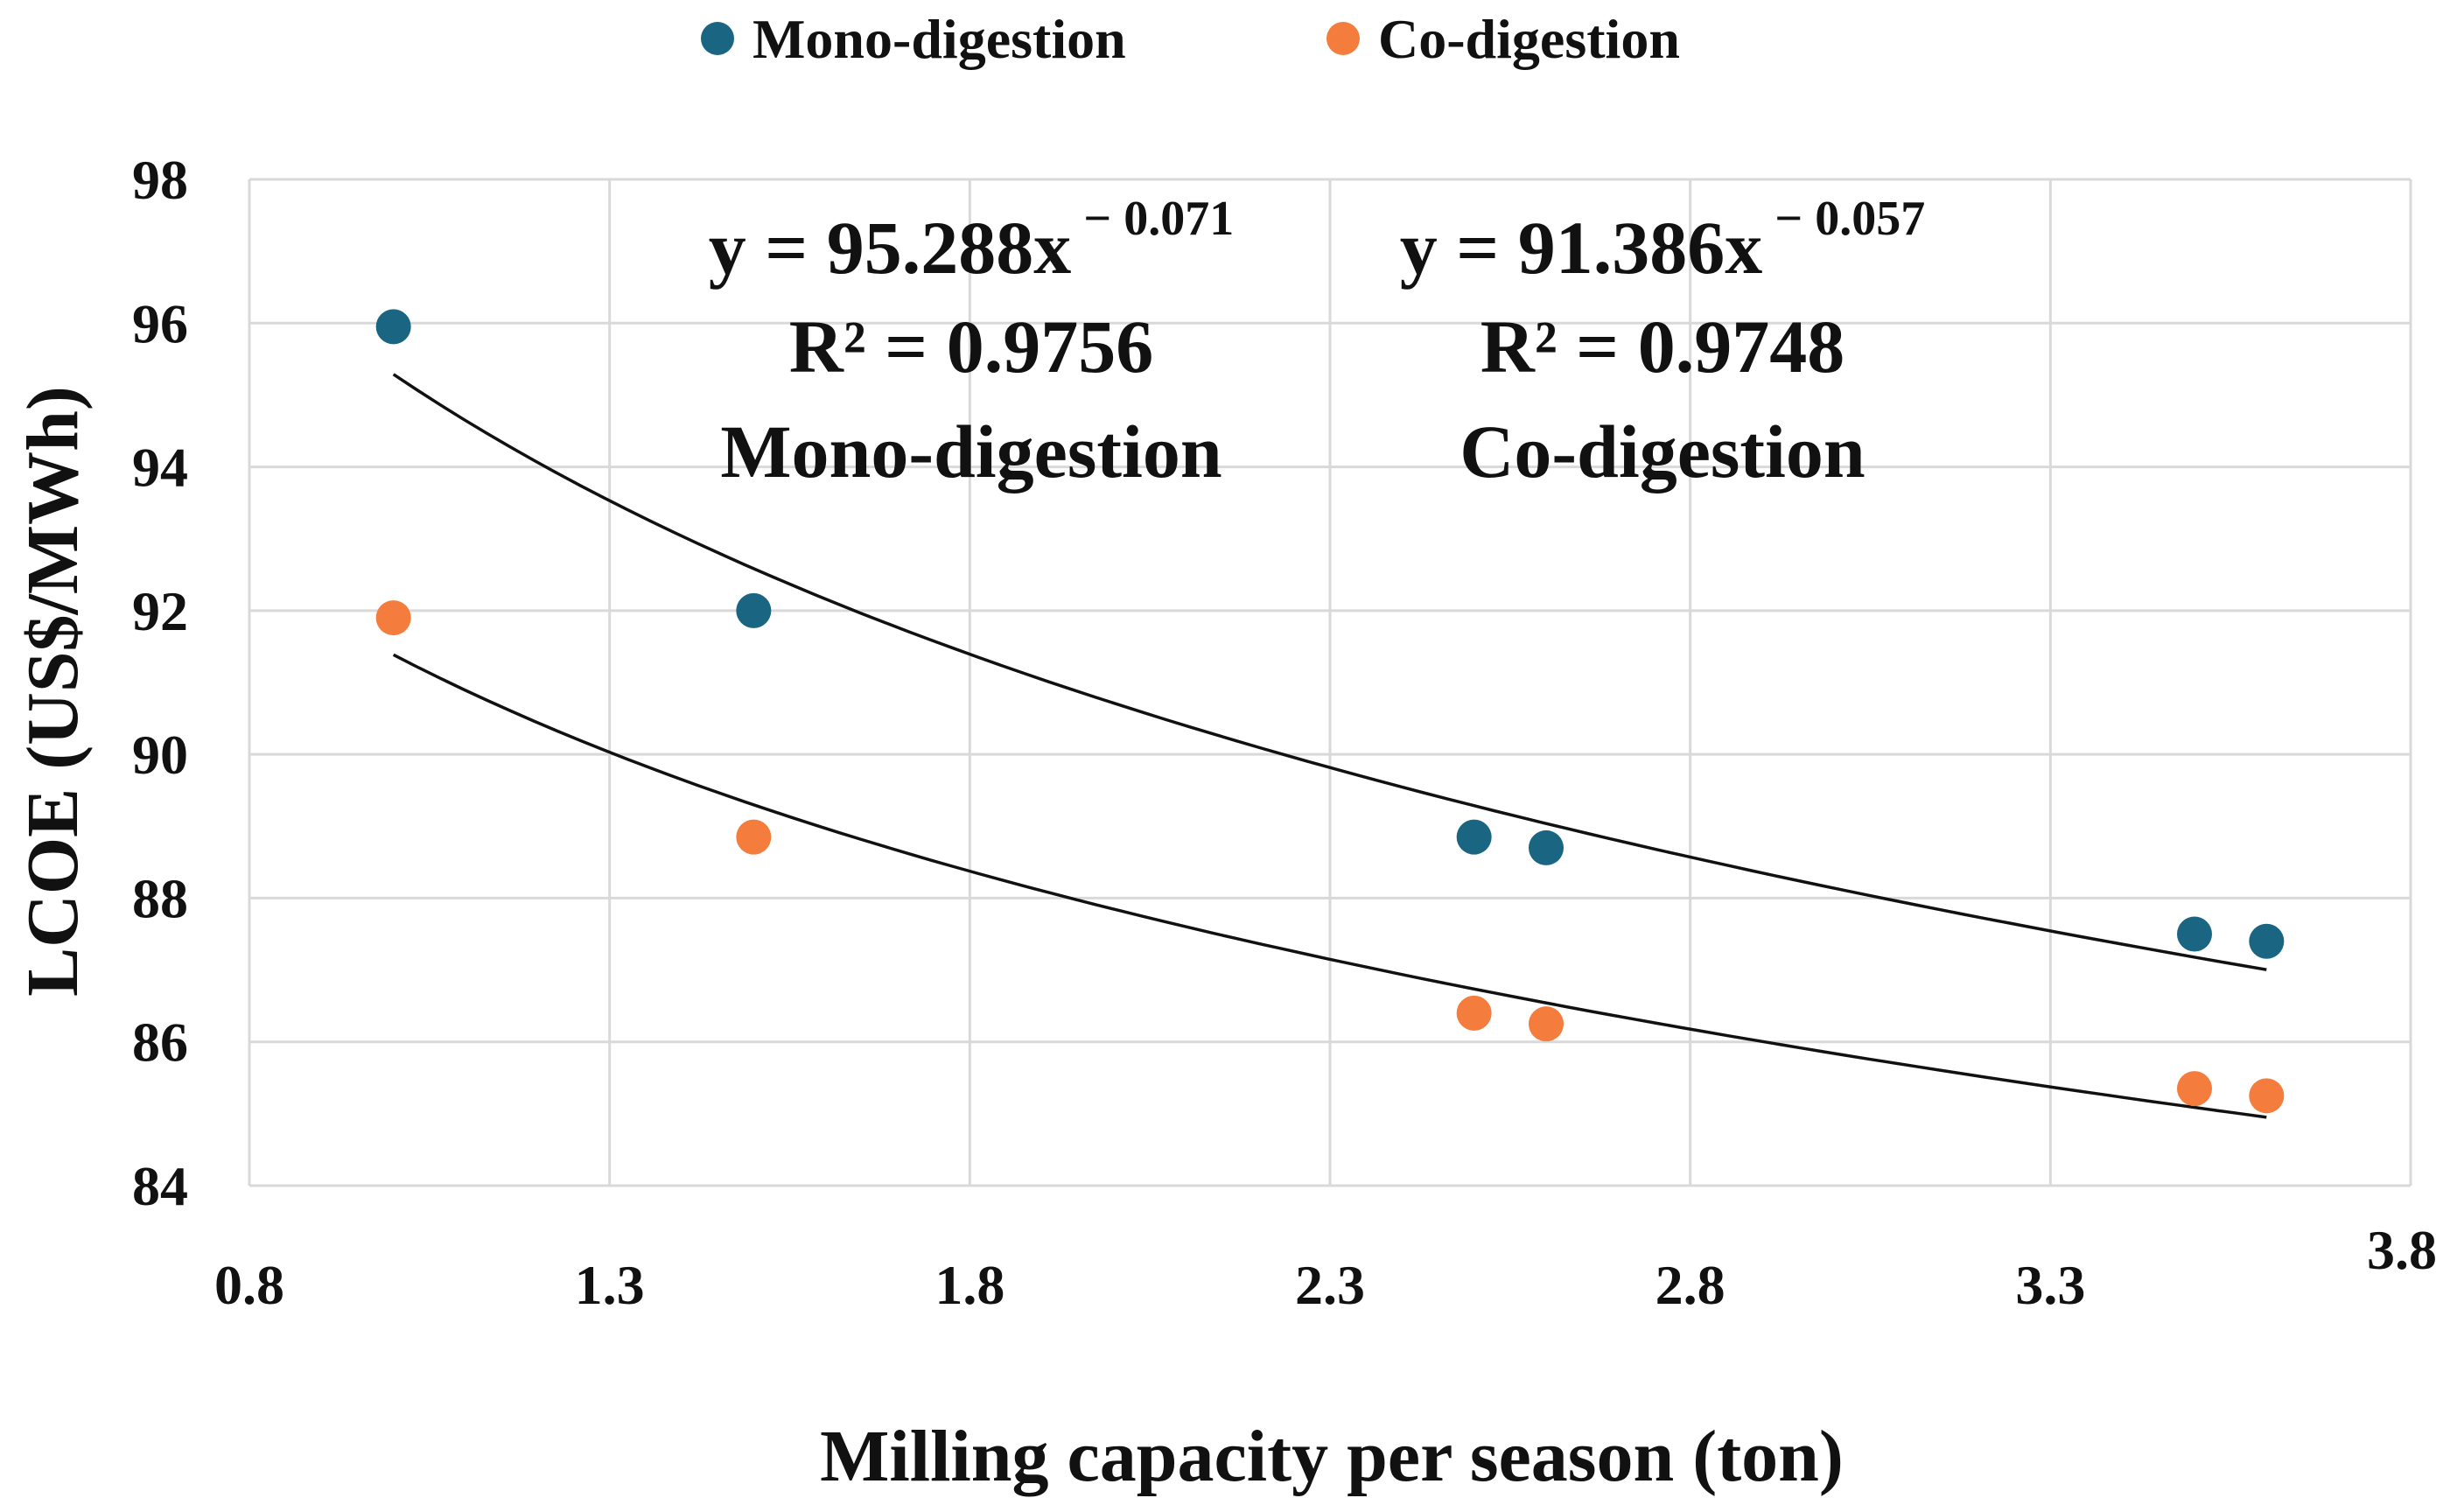  Describe the element at coordinates (160, 755) in the screenshot. I see `y-tick-label: 90` at that location.